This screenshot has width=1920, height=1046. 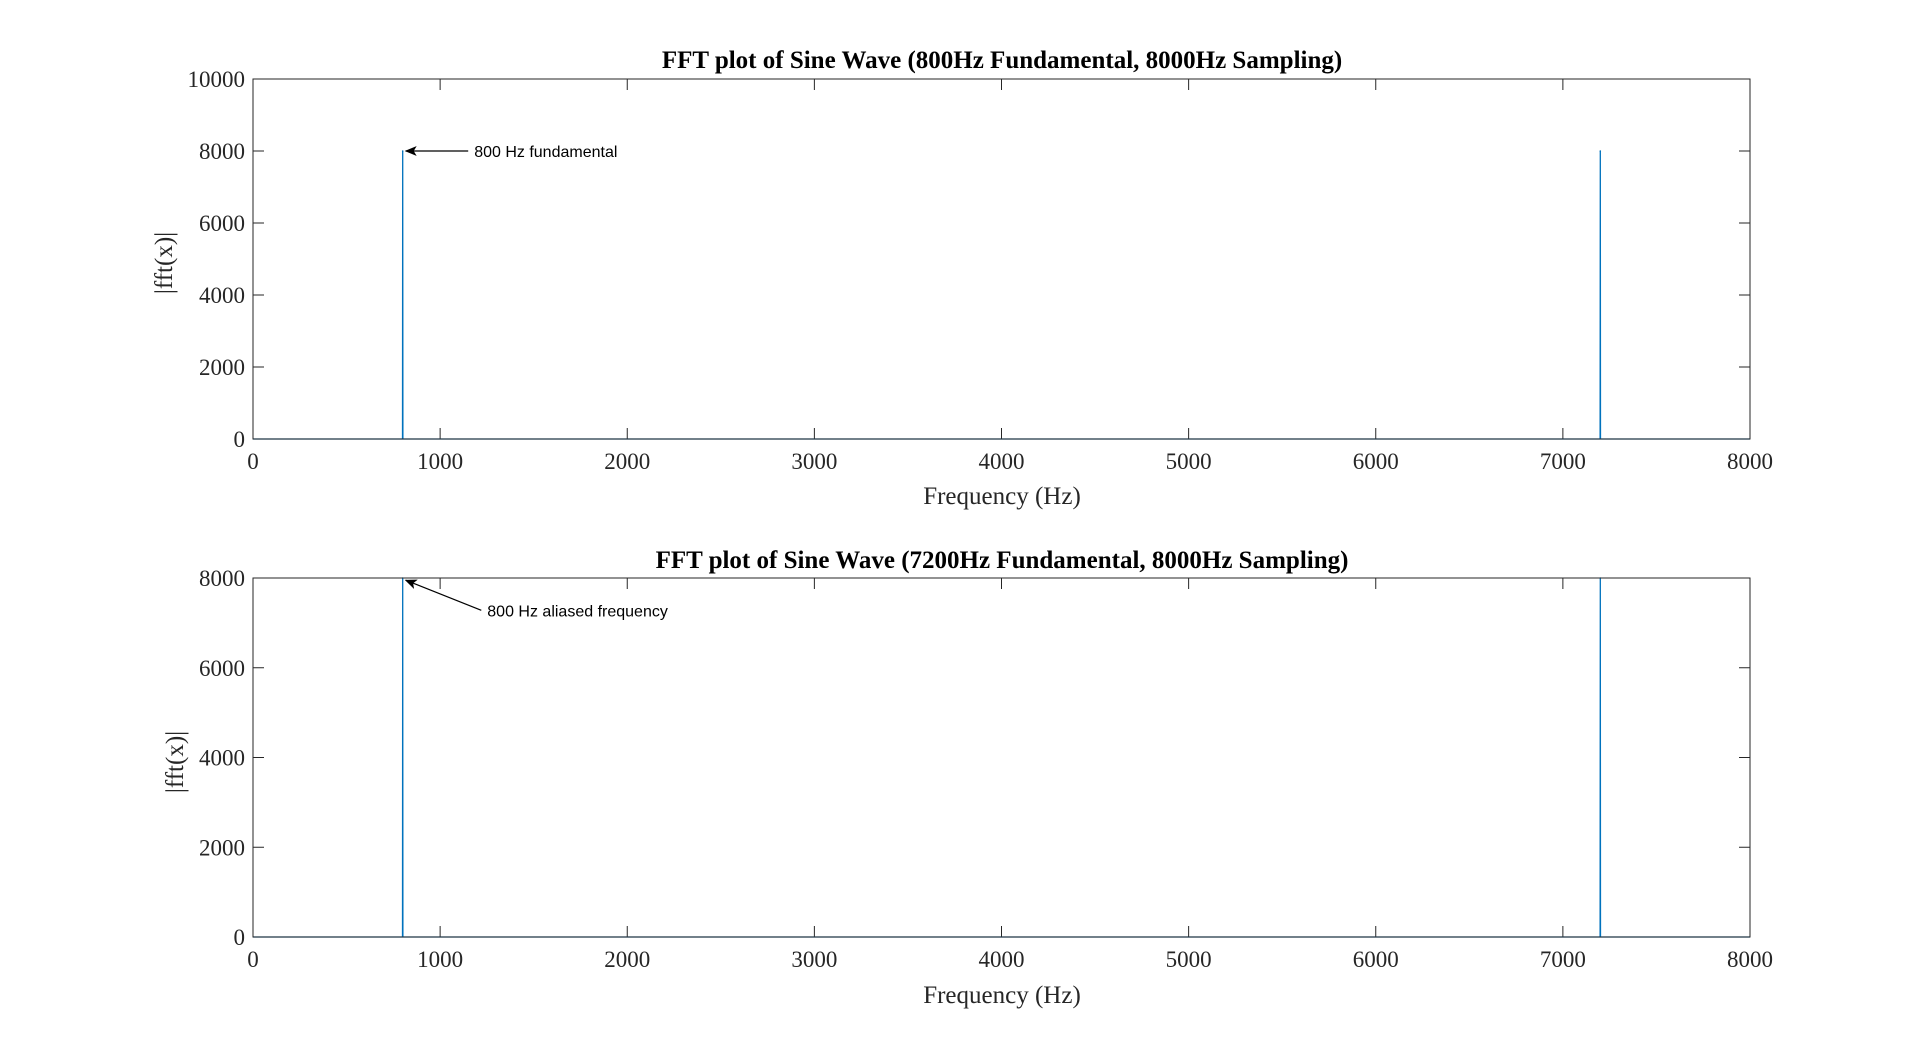 I want to click on annotation-text: 800 Hz aliased frequency, so click(x=577, y=611).